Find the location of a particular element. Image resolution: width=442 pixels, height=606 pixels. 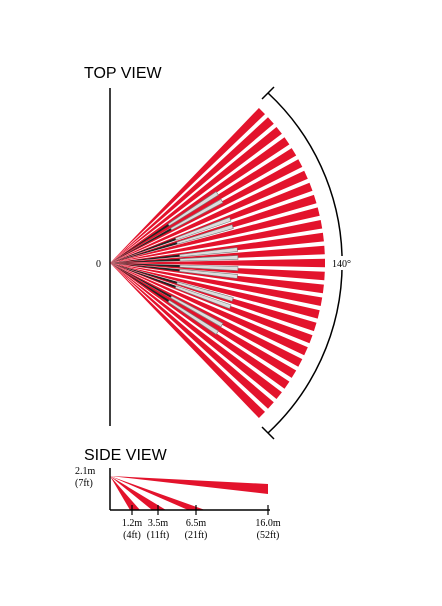

distance-label: 3.5m is located at coordinates (158, 523).